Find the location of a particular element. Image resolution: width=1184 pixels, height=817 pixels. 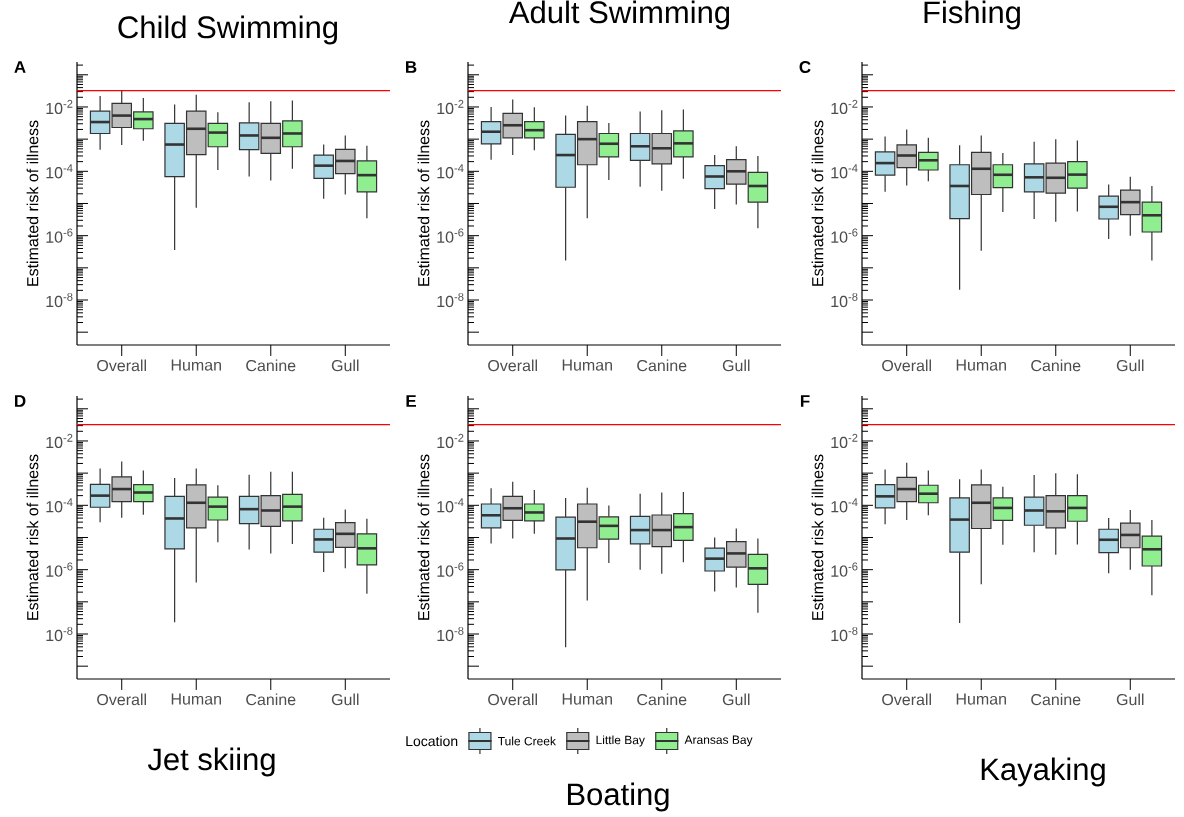

chart-title: Child Swimming is located at coordinates (228, 30).